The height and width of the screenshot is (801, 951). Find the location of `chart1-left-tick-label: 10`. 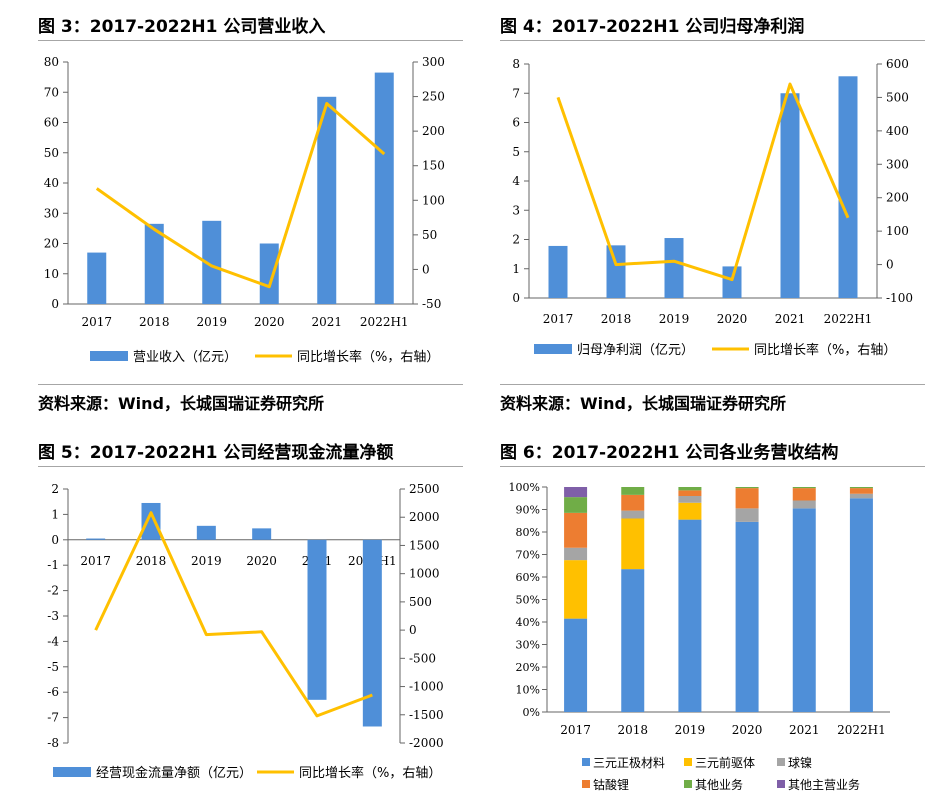

chart1-left-tick-label: 10 is located at coordinates (51, 274).